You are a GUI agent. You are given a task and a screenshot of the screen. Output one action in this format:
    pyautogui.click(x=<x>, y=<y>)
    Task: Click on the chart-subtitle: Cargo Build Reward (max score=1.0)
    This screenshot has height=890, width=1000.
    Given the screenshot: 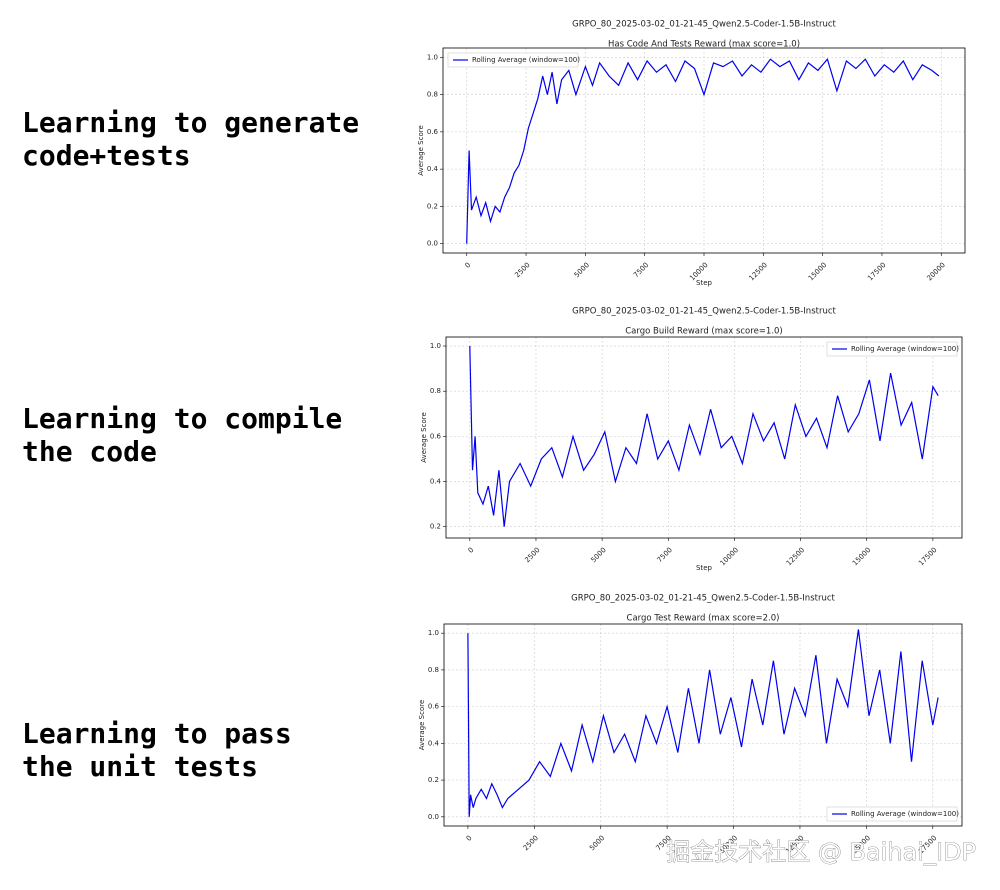 What is the action you would take?
    pyautogui.click(x=704, y=332)
    